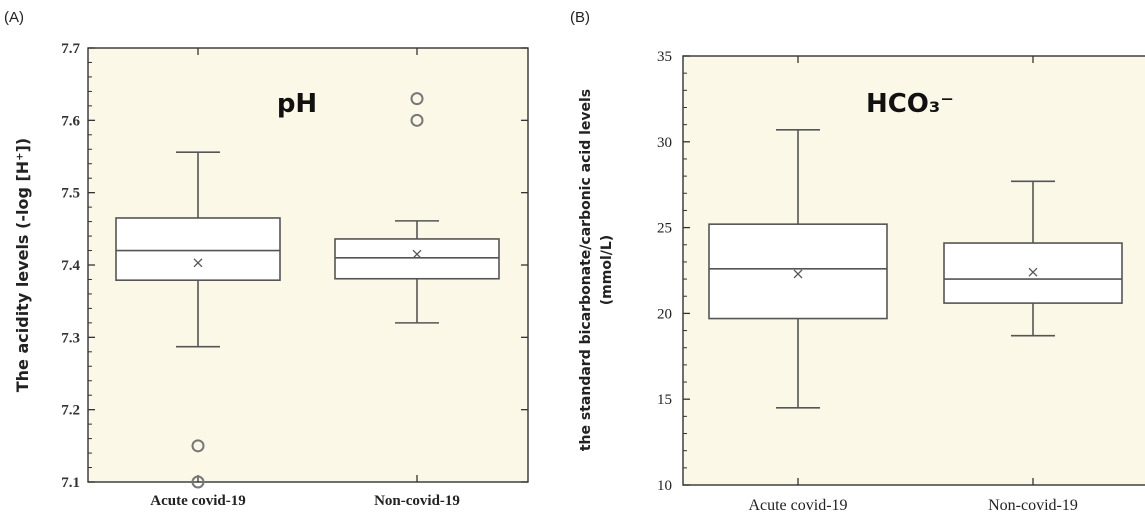 Image resolution: width=1145 pixels, height=514 pixels. Describe the element at coordinates (70, 483) in the screenshot. I see `y-tick-label-a: 7.1` at that location.